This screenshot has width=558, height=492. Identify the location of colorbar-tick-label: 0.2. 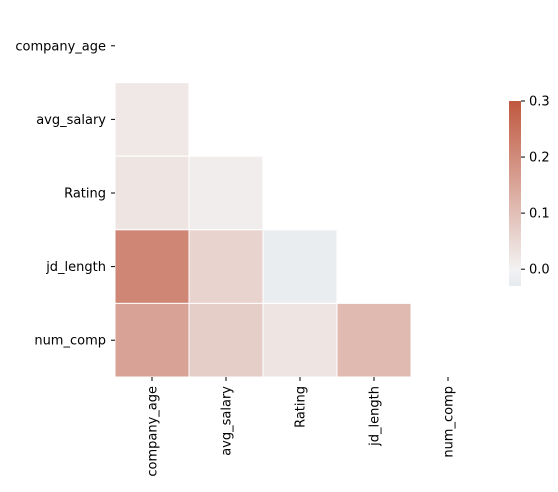
(539, 158).